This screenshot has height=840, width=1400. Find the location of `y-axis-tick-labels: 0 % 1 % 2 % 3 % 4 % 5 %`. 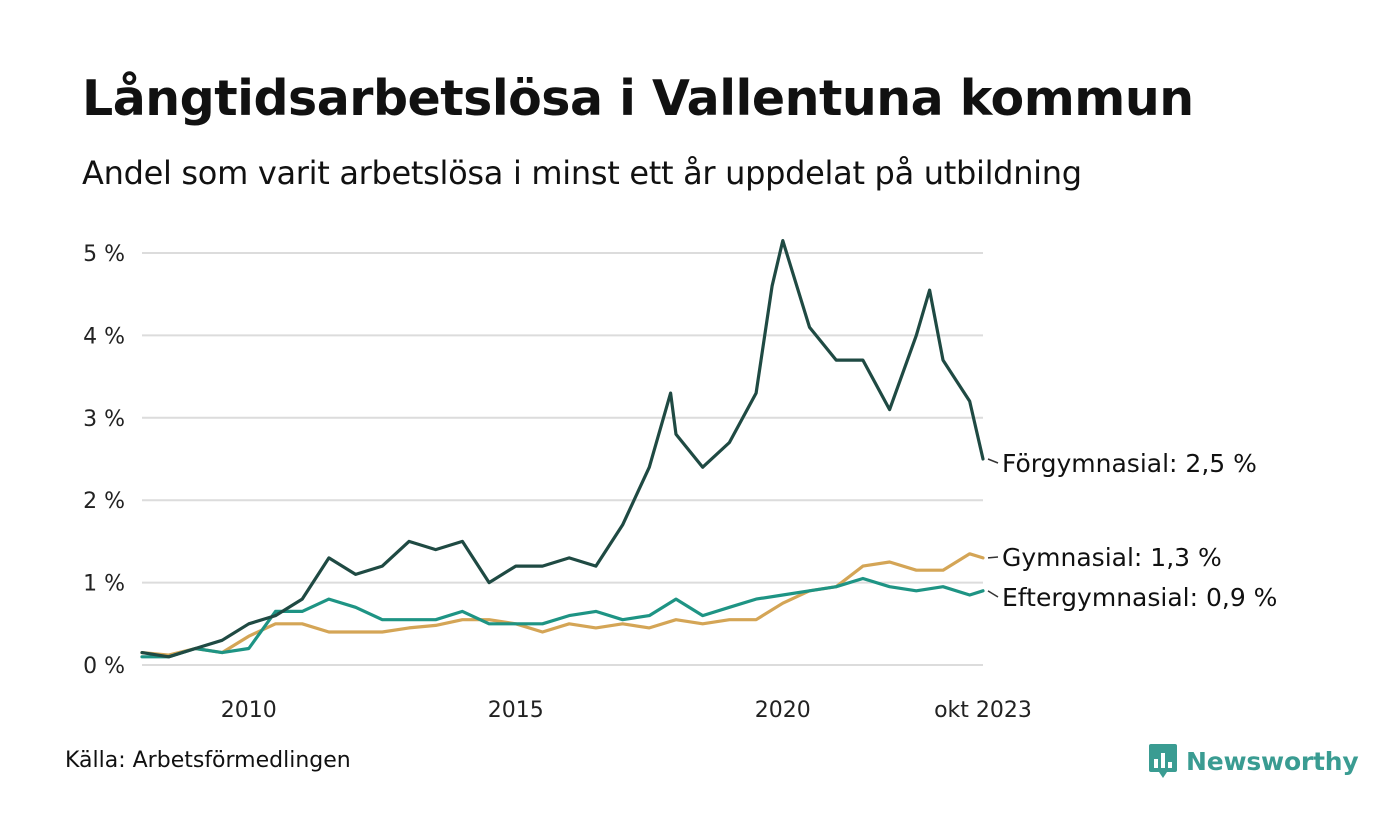

y-axis-tick-labels: 0 % 1 % 2 % 3 % 4 % 5 % is located at coordinates (104, 460).